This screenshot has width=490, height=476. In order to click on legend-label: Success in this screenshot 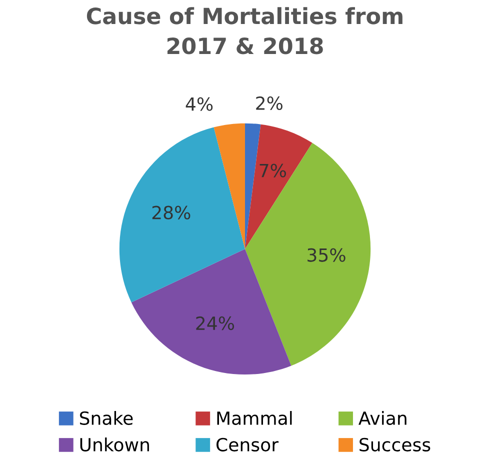, I will do `click(395, 445)`.